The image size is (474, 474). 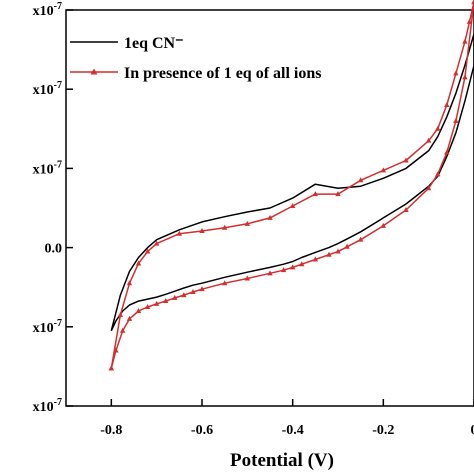 I want to click on x-tick-label: -0.4, so click(x=293, y=430).